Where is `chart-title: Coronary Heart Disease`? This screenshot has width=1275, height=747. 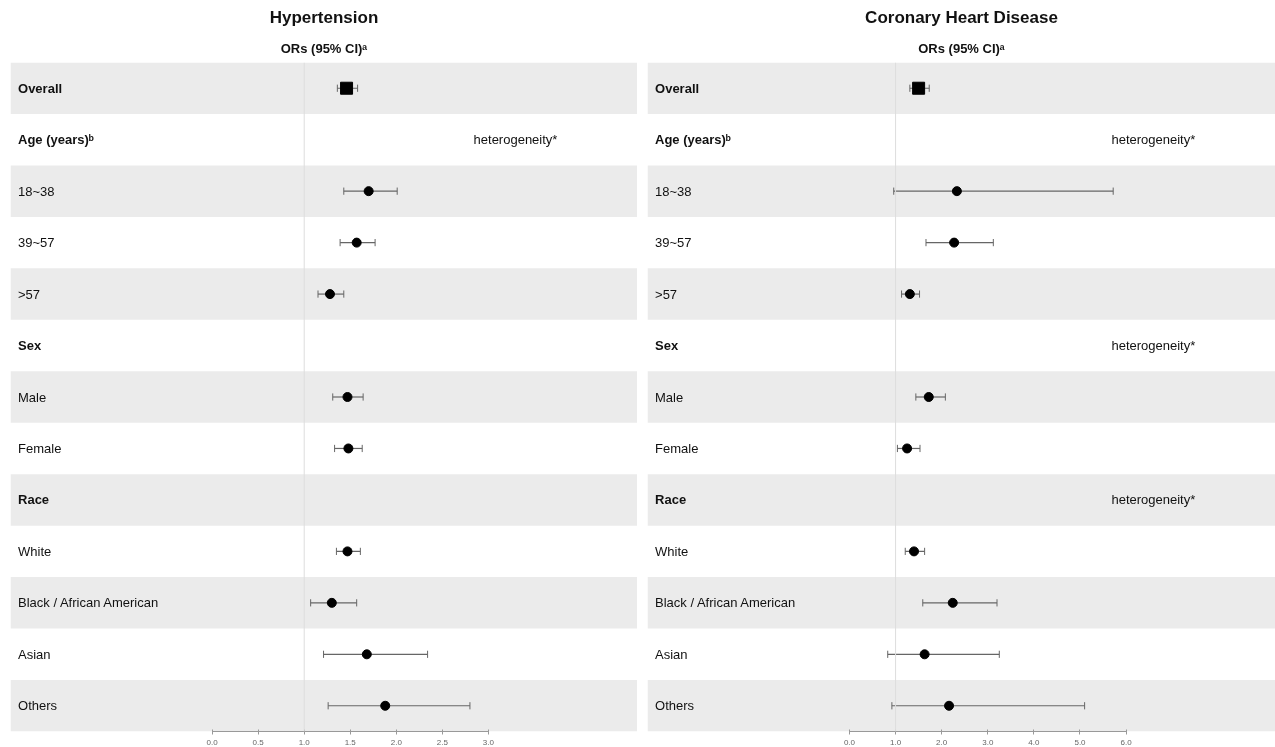 chart-title: Coronary Heart Disease is located at coordinates (961, 17).